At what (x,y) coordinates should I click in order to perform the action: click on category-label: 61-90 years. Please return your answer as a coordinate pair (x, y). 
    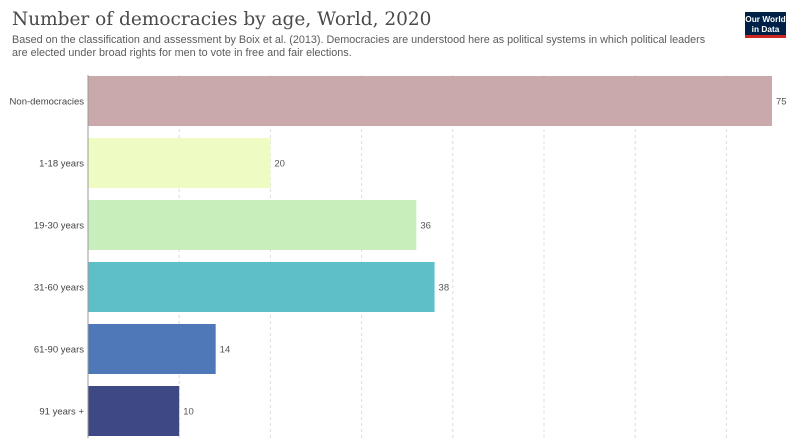
    Looking at the image, I should click on (59, 350).